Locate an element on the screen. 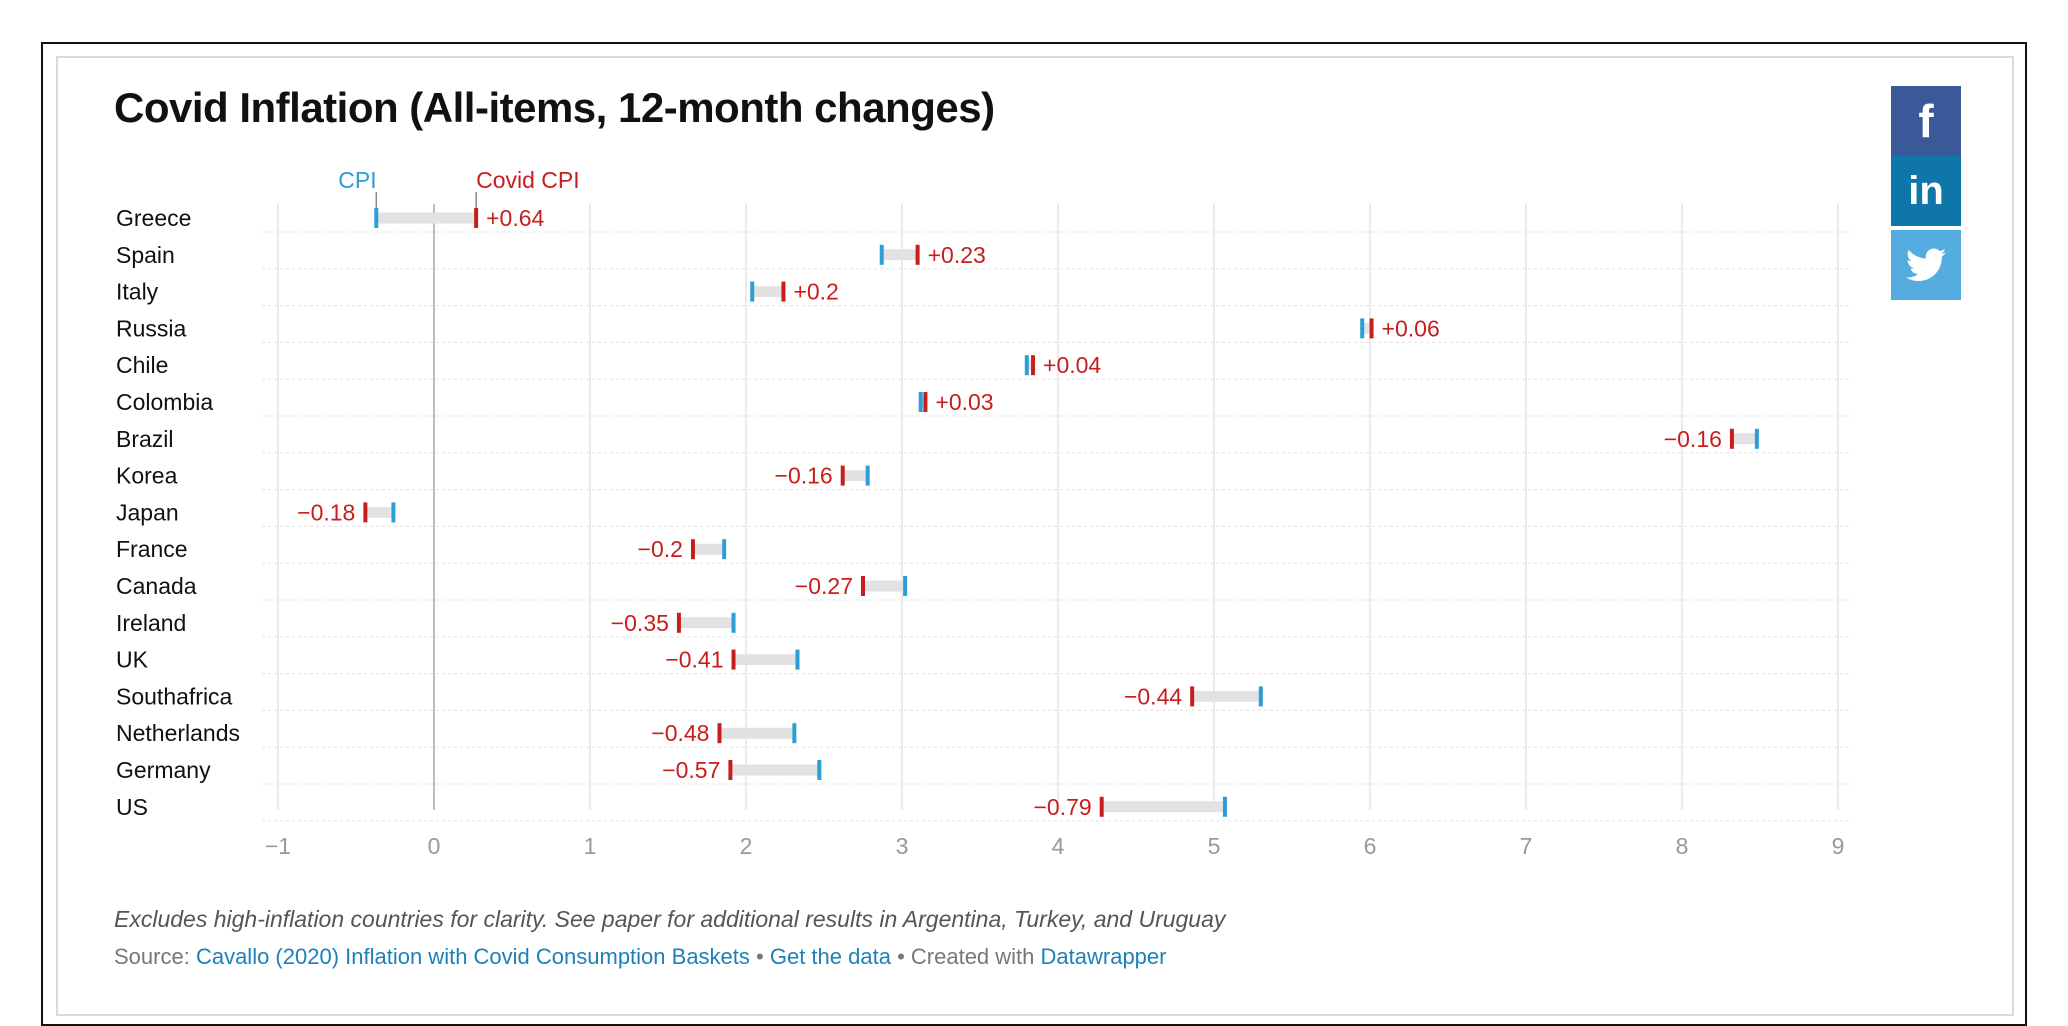 The height and width of the screenshot is (1026, 2068). country-label: Korea is located at coordinates (147, 476).